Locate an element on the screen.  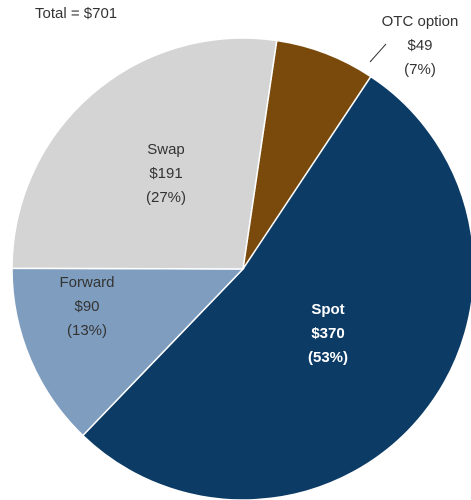
value-label: $370 is located at coordinates (327, 333).